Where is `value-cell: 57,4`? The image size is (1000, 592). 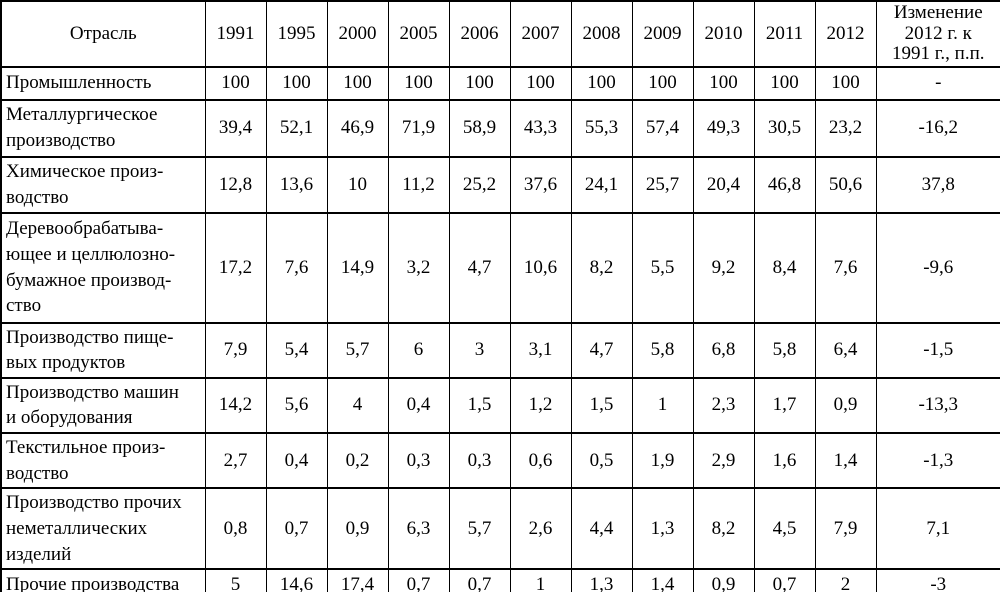 value-cell: 57,4 is located at coordinates (662, 128).